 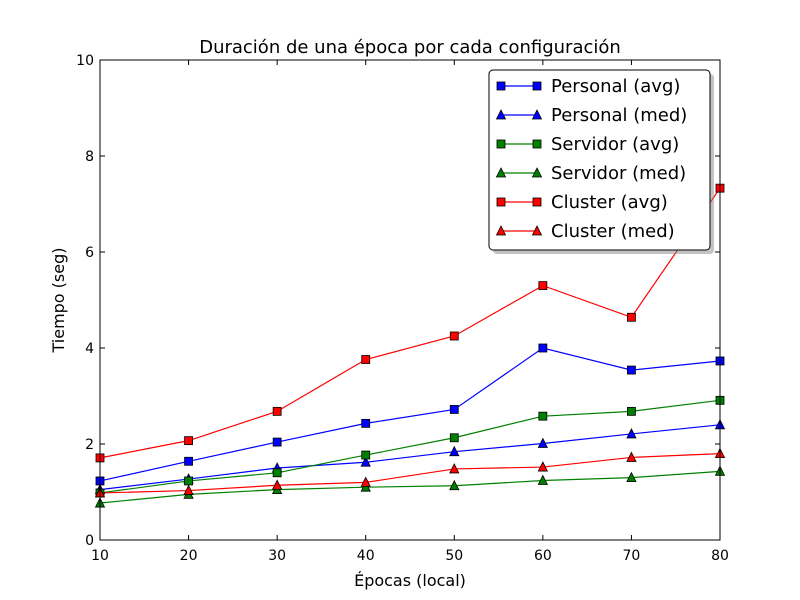 I want to click on x-axis-label: Épocas (local), so click(x=410, y=580).